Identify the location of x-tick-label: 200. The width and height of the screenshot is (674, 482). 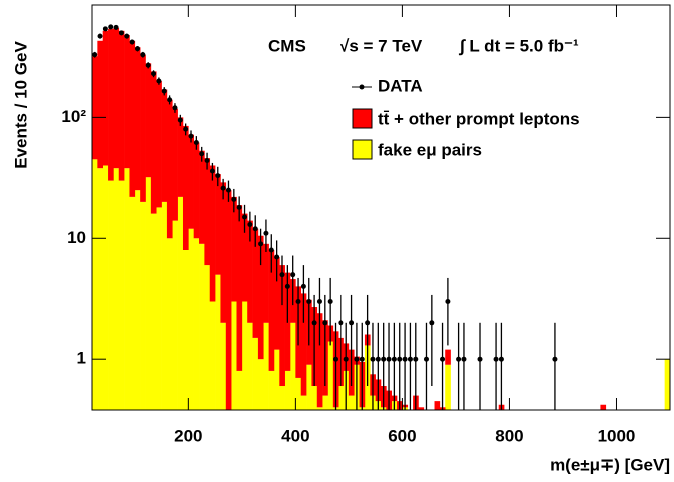
(188, 435).